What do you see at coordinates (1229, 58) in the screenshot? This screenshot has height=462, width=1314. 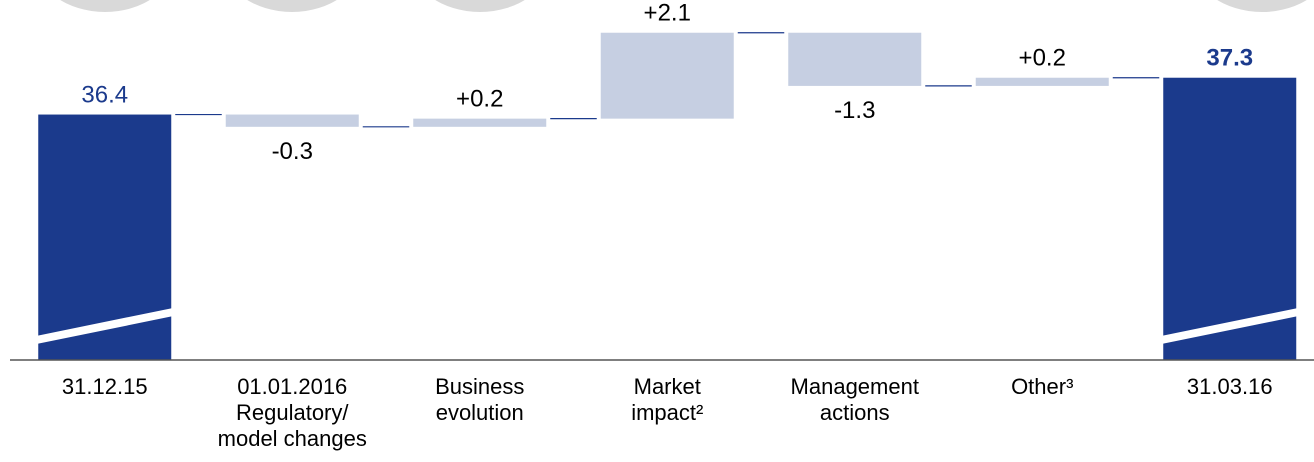 I see `data-label: 37.3` at bounding box center [1229, 58].